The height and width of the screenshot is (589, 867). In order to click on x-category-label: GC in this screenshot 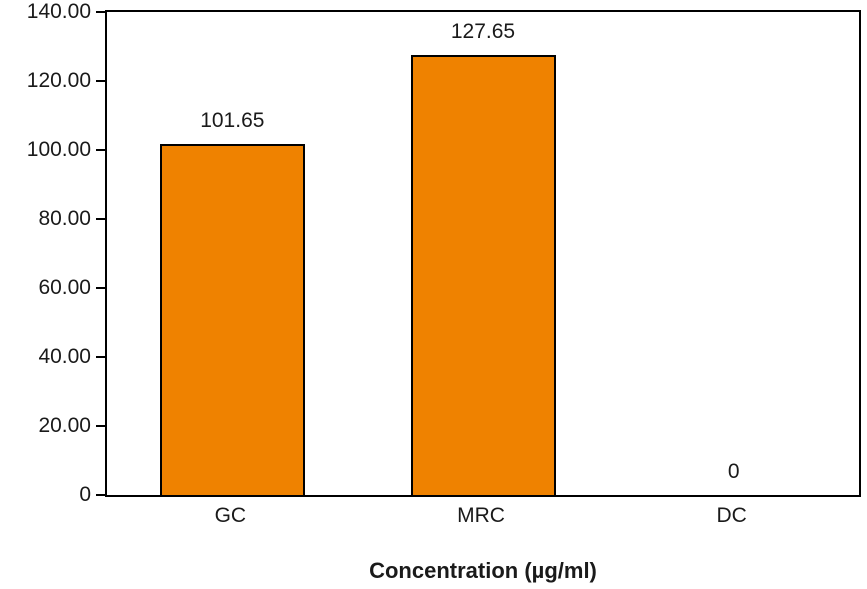, I will do `click(230, 515)`.